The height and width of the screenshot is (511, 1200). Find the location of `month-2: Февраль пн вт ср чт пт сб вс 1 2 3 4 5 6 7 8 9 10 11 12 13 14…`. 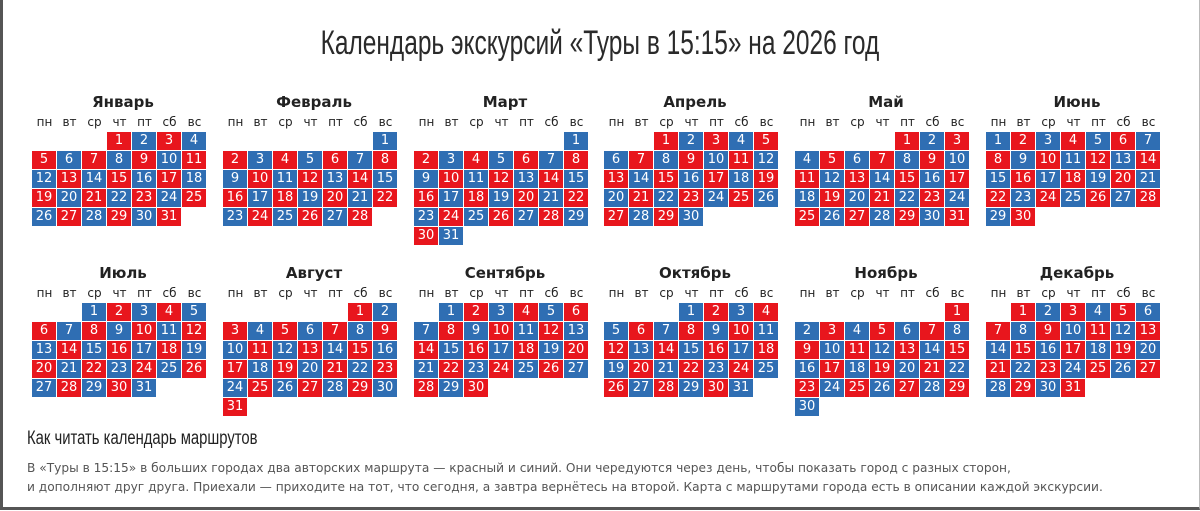

month-2: Февраль пн вт ср чт пт сб вс 1 2 3 4 5 6 7 8 9 10 11 12 13 14… is located at coordinates (314, 159).